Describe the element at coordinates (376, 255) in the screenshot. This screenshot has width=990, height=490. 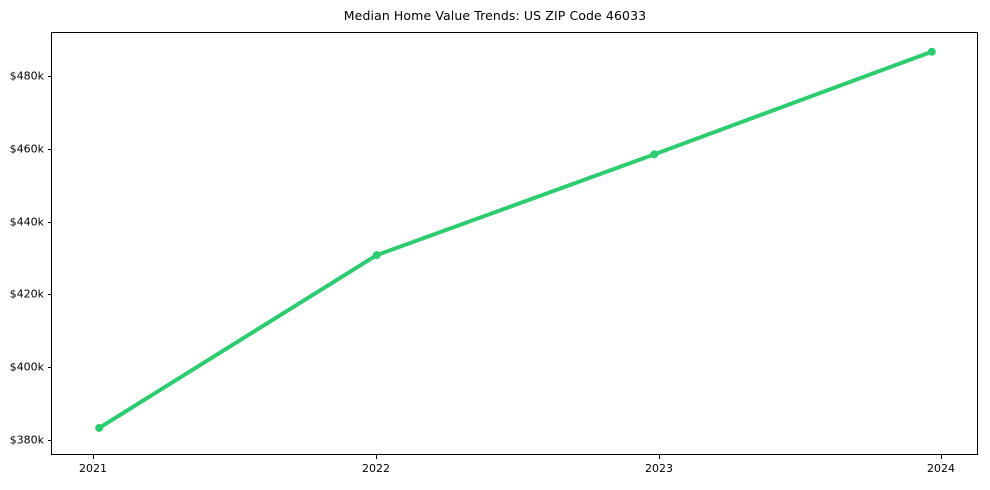
I see `data-point-2022` at that location.